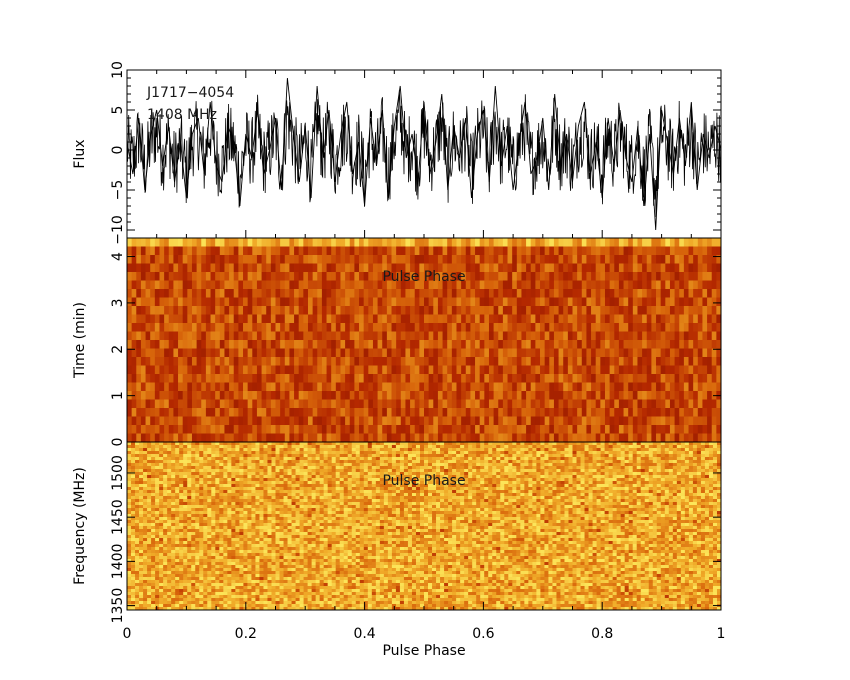 This screenshot has width=850, height=680. What do you see at coordinates (80, 153) in the screenshot?
I see `profile-y-axis-label: Flux` at bounding box center [80, 153].